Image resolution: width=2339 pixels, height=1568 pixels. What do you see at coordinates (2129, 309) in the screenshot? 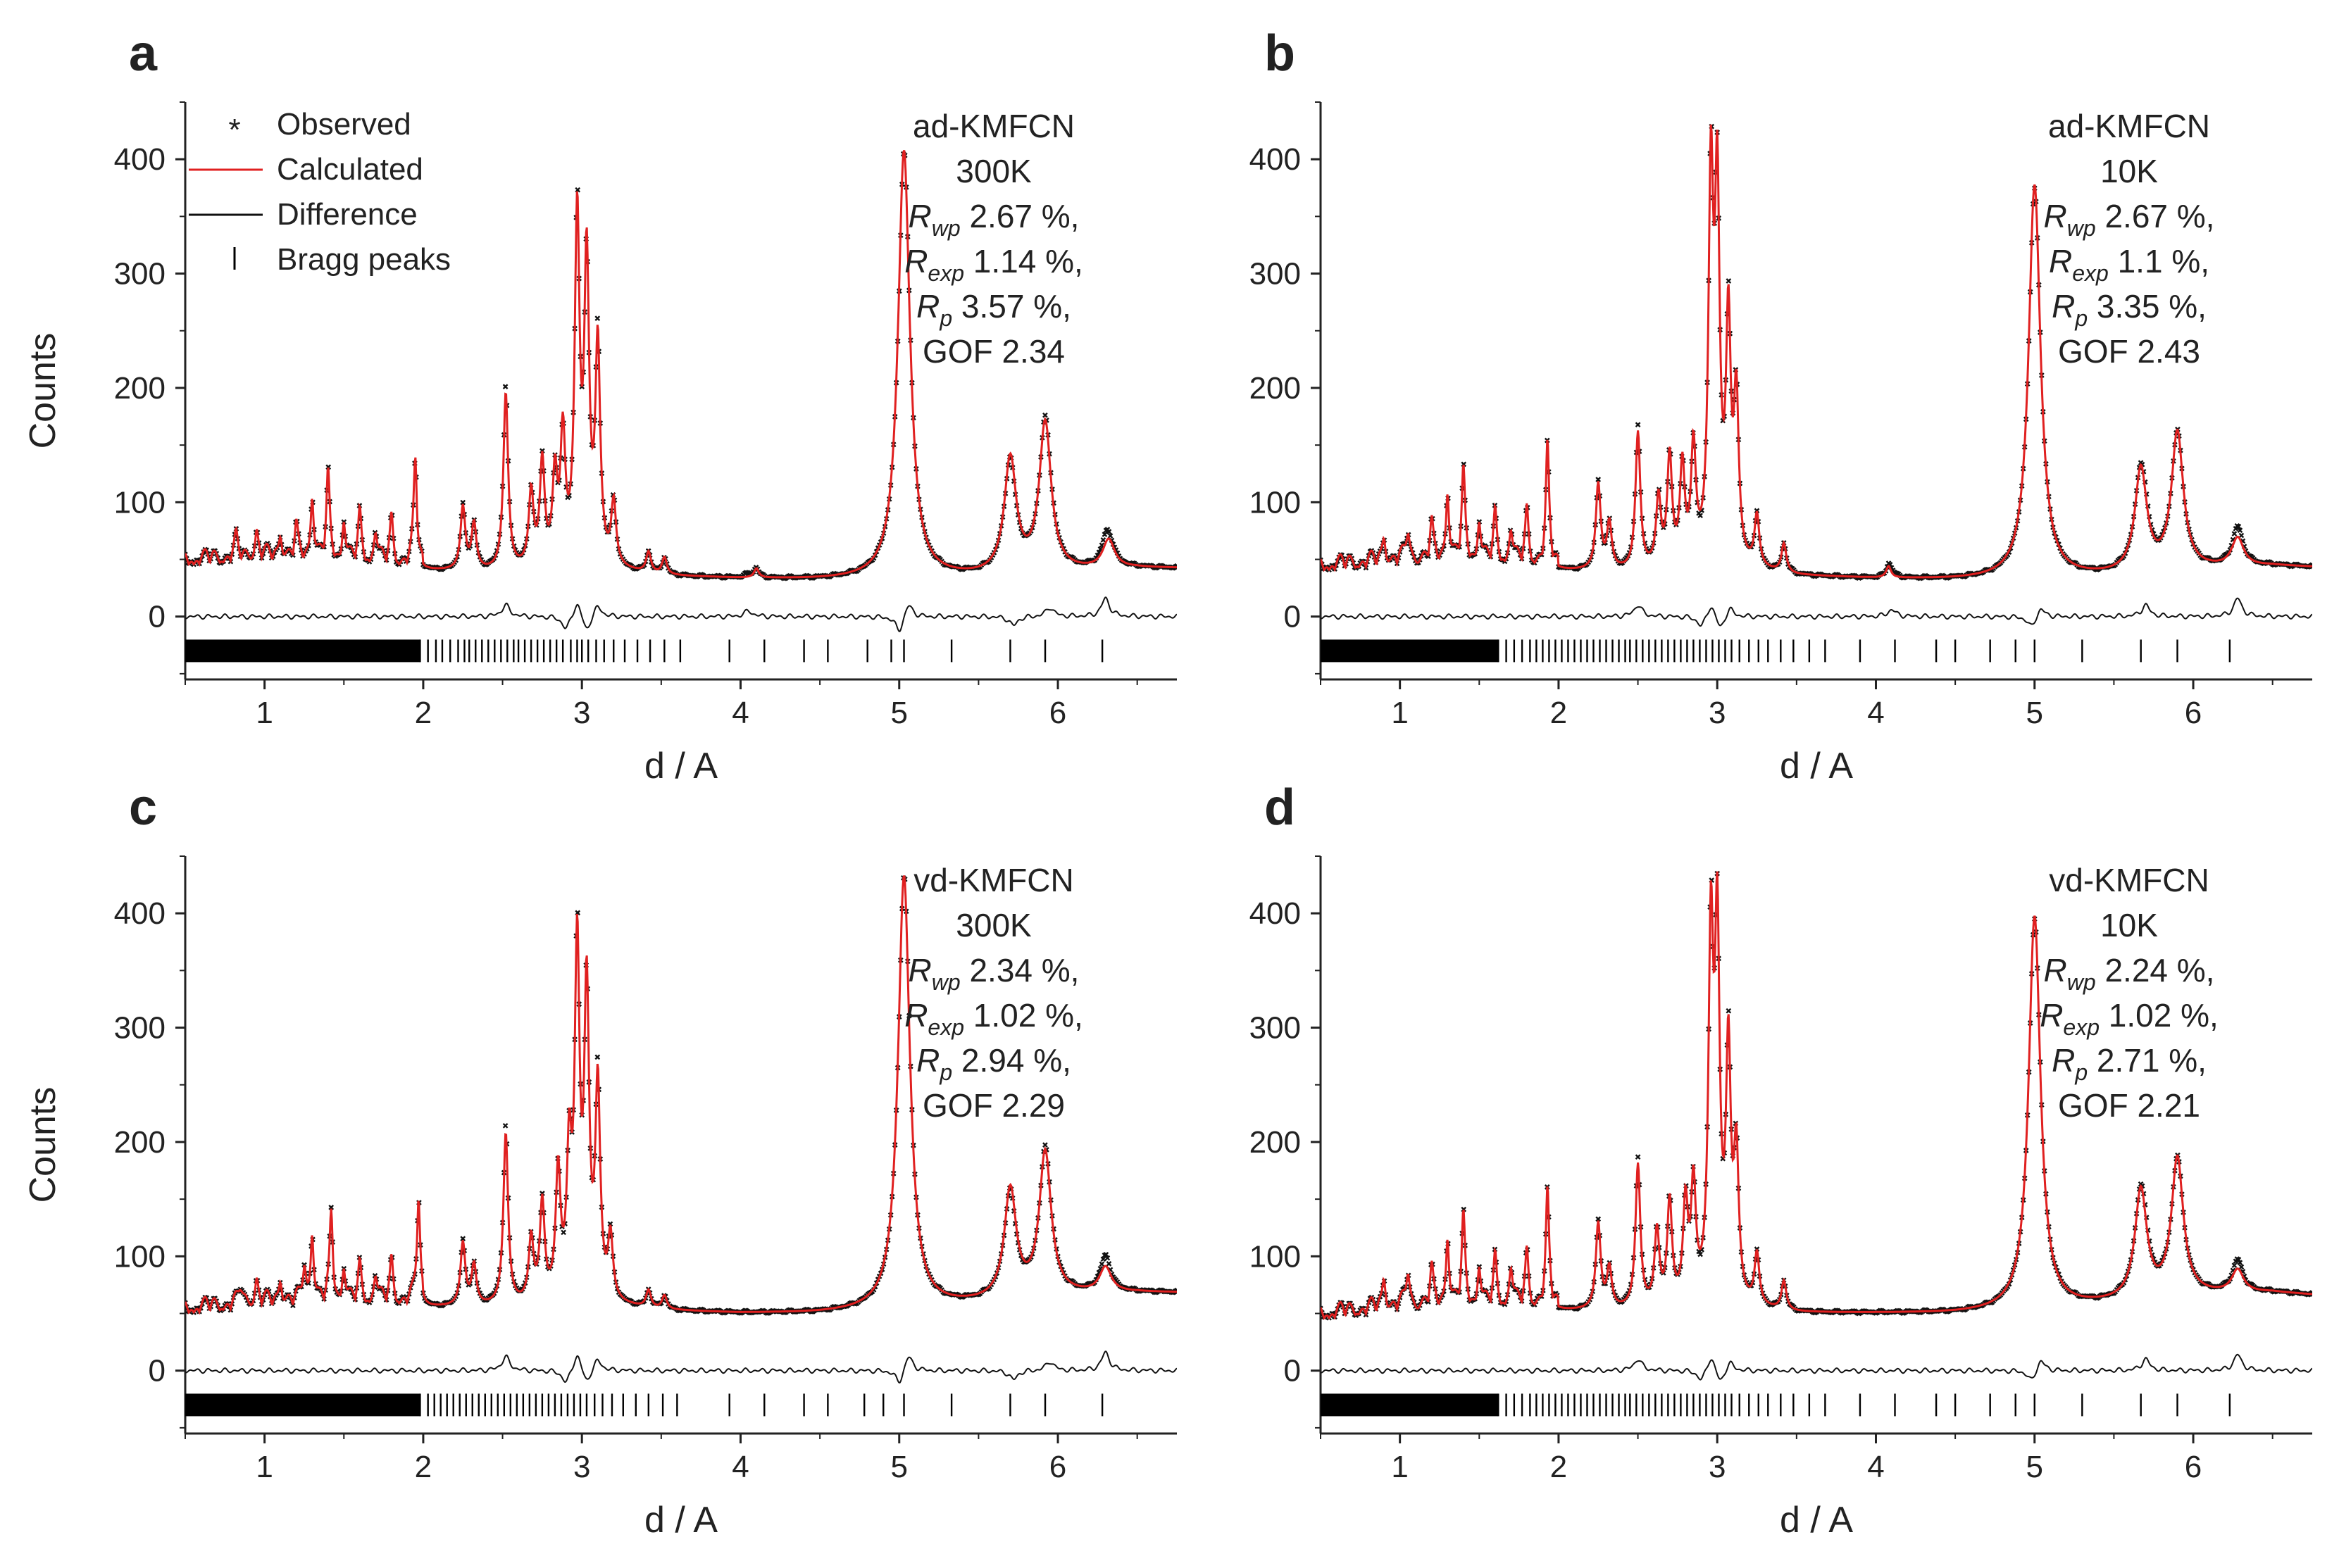
I see `stat-rp: Rp 3.35 %,` at bounding box center [2129, 309].